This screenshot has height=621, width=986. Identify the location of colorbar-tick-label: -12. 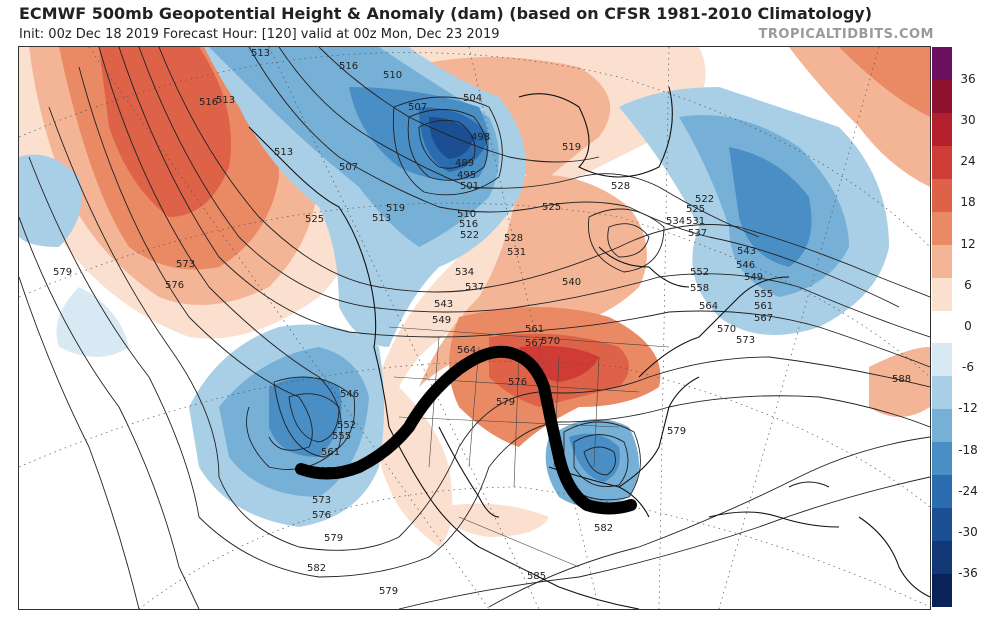
(968, 408).